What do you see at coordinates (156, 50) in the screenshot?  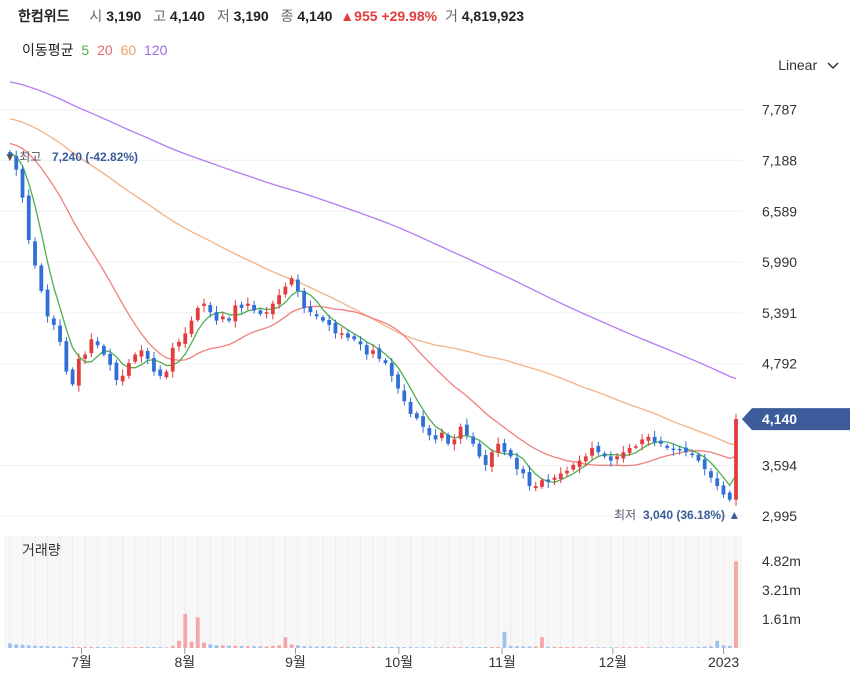 I see `ma120-legend: 120` at bounding box center [156, 50].